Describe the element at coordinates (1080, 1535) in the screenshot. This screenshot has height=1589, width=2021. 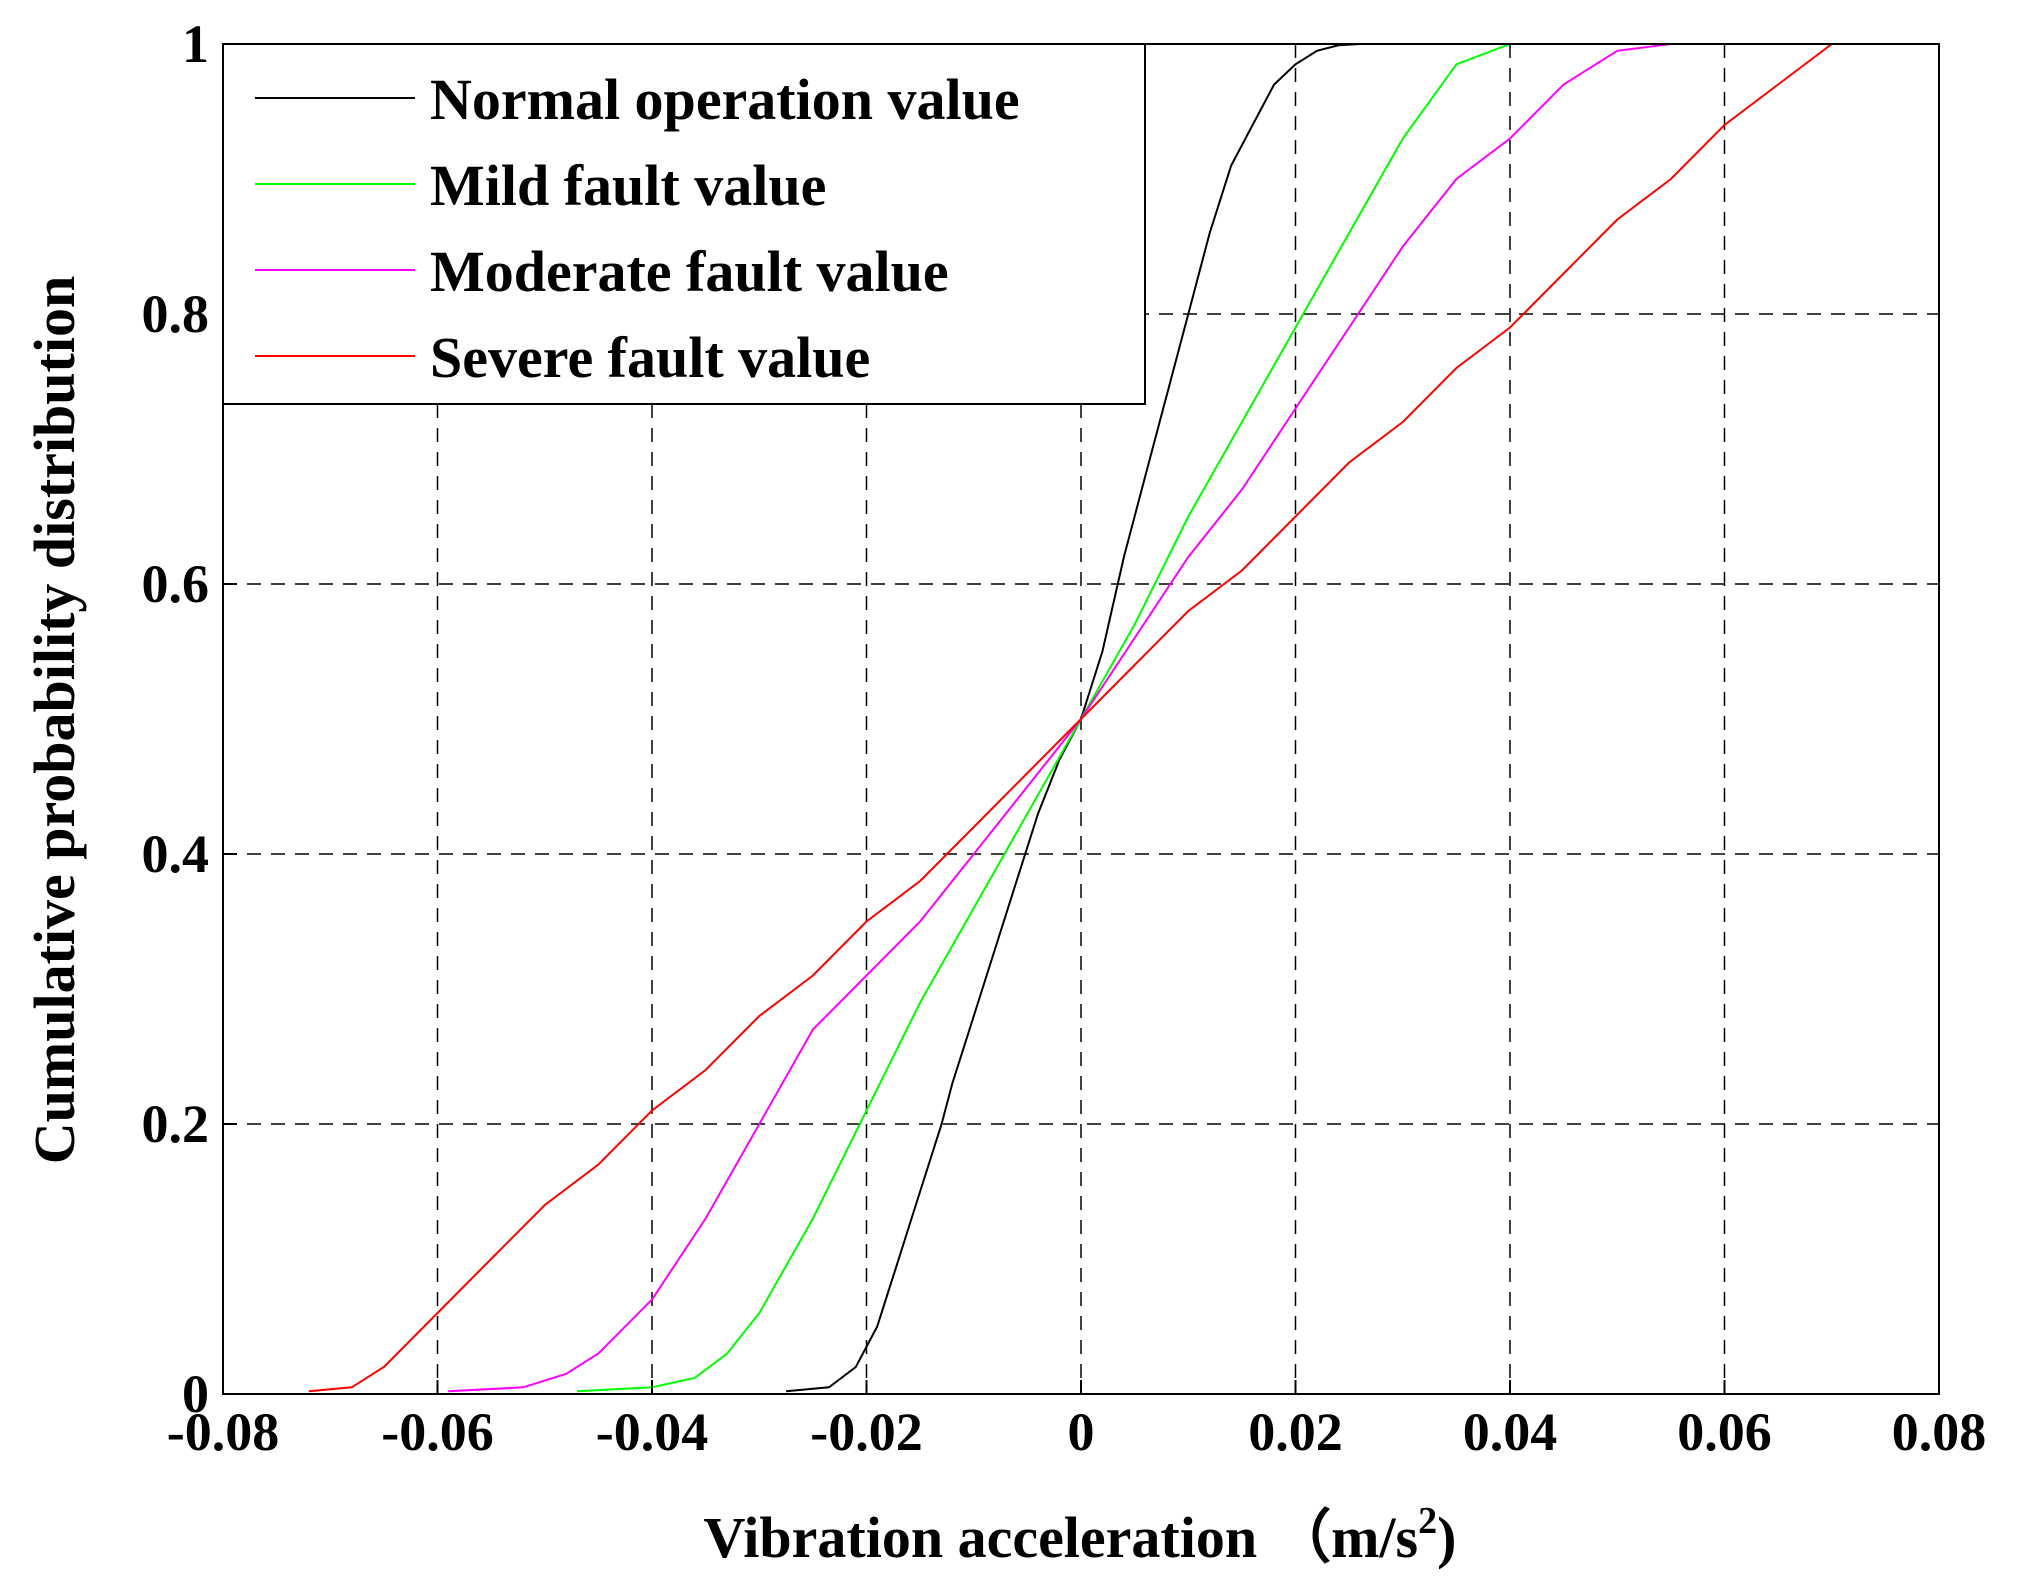
I see `x-axis-title: Vibration acceleration （m/s2)` at that location.